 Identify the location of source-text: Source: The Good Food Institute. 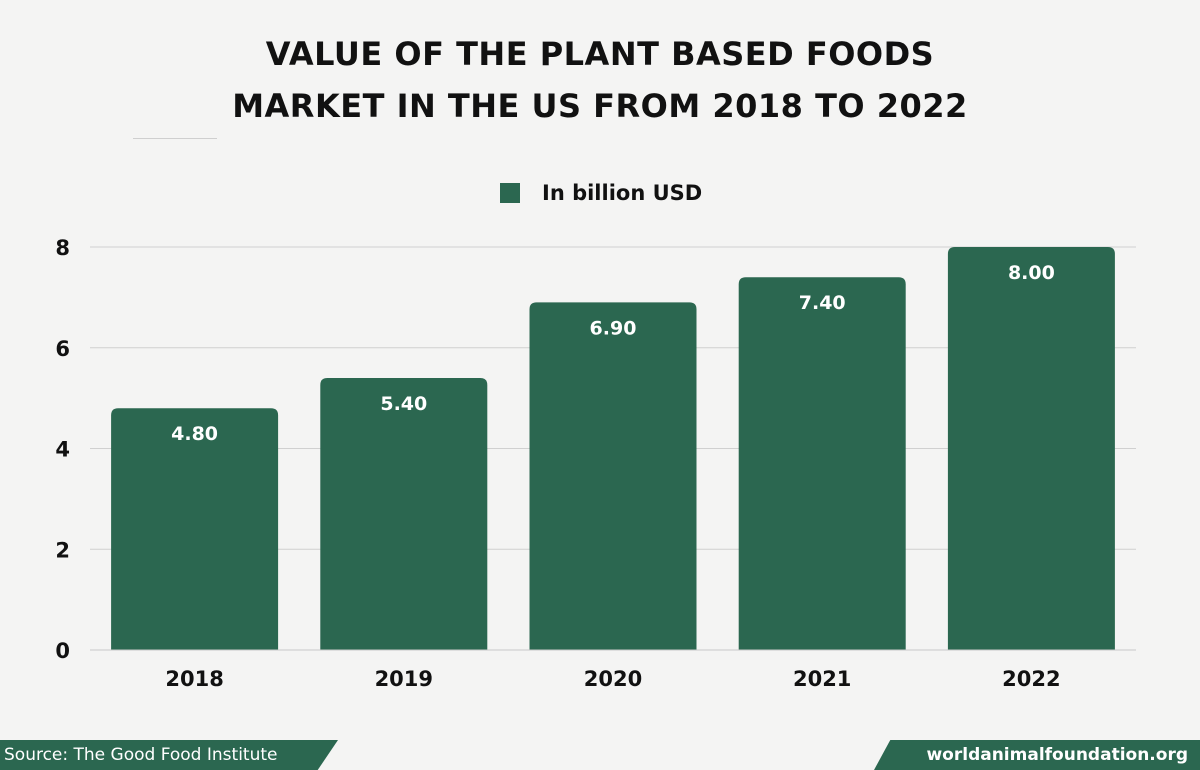
(141, 755).